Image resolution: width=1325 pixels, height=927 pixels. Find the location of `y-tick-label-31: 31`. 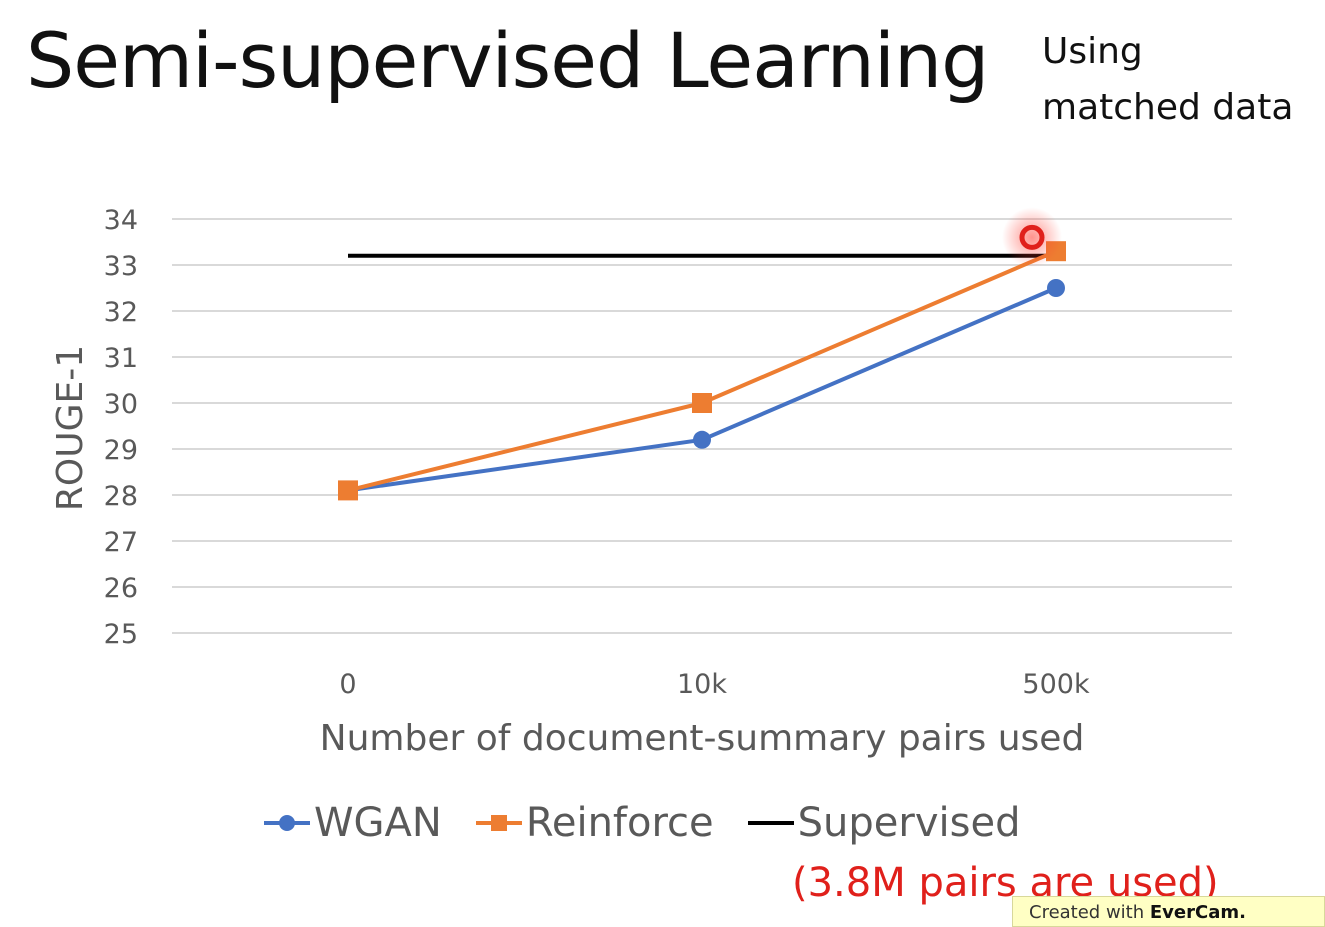

y-tick-label-31: 31 is located at coordinates (121, 358).